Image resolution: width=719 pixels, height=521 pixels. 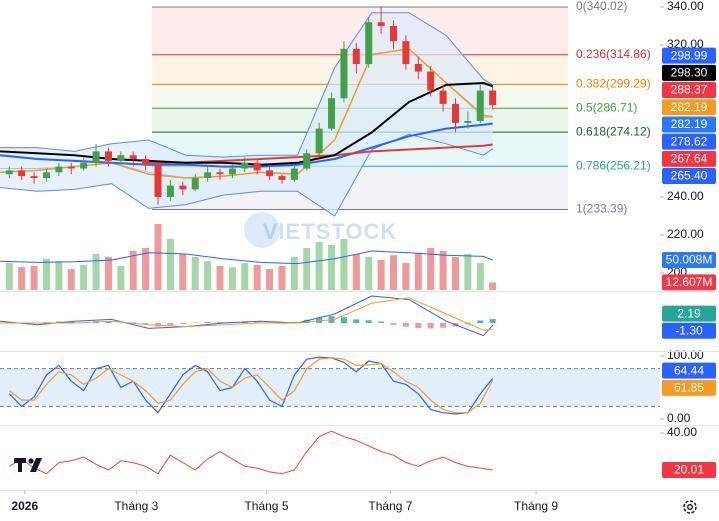 What do you see at coordinates (246, 175) in the screenshot?
I see `bollinger-lower` at bounding box center [246, 175].